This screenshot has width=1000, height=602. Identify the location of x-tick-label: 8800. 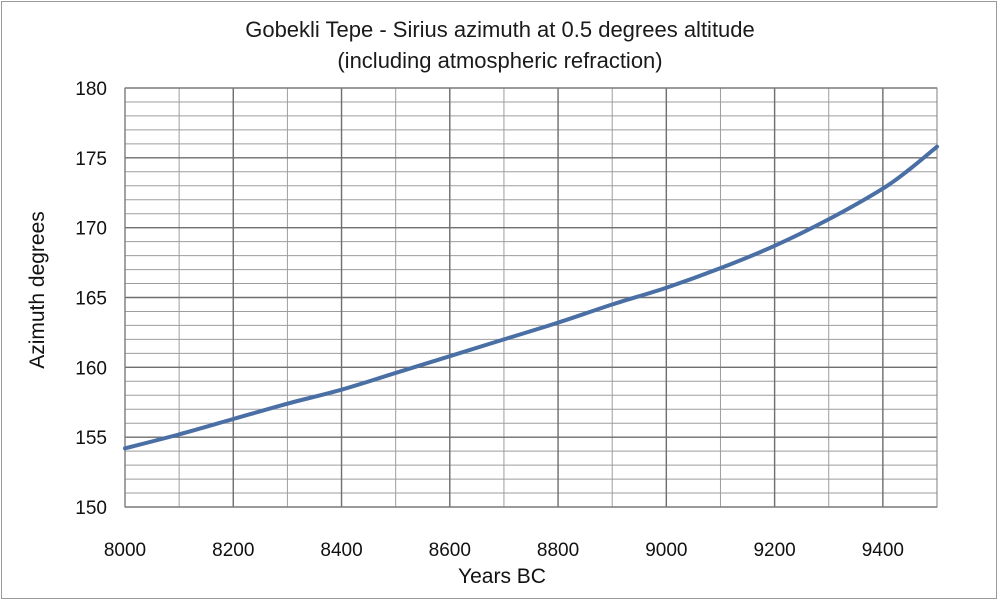
(558, 550).